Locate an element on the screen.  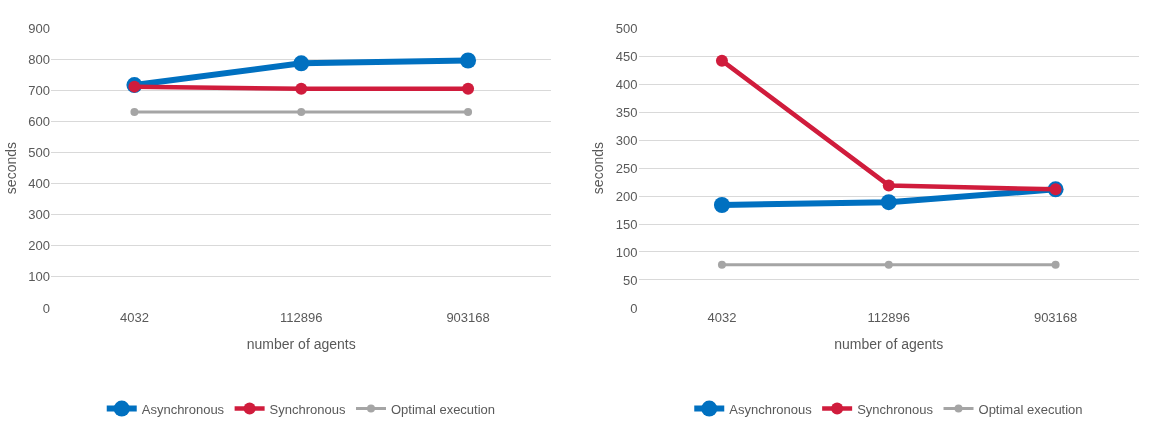
y-tick-label: 800 is located at coordinates (39, 59).